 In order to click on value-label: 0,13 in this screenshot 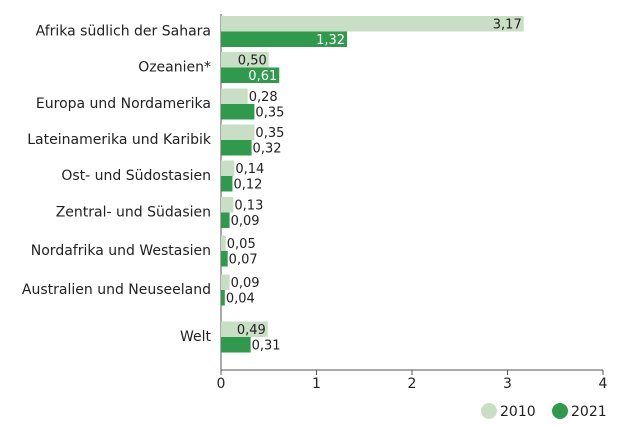, I will do `click(248, 205)`.